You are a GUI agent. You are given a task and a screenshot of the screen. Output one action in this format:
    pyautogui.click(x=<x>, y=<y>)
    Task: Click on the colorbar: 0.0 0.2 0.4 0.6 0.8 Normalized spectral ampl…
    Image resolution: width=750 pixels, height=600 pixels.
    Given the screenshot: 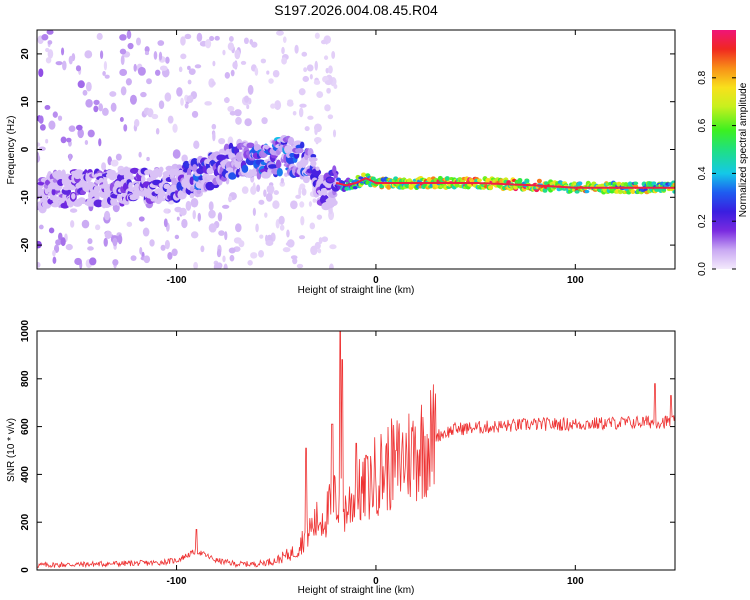 What is the action you would take?
    pyautogui.click(x=723, y=153)
    